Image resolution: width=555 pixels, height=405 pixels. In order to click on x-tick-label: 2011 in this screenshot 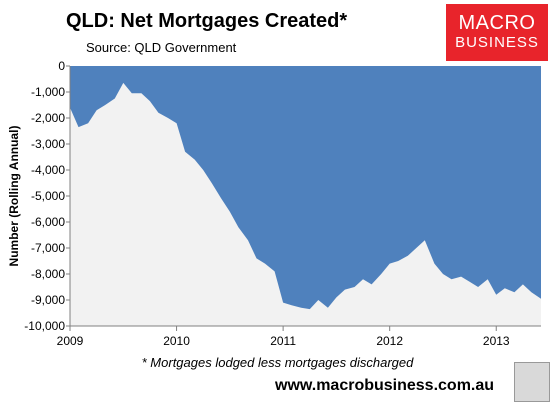, I will do `click(283, 341)`.